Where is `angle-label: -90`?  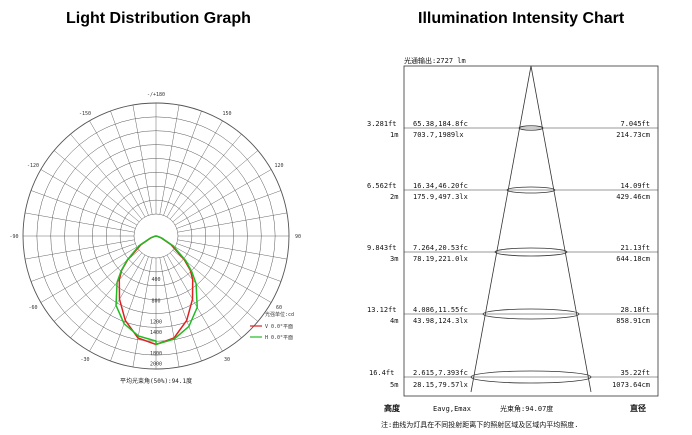 angle-label: -90 is located at coordinates (13, 237).